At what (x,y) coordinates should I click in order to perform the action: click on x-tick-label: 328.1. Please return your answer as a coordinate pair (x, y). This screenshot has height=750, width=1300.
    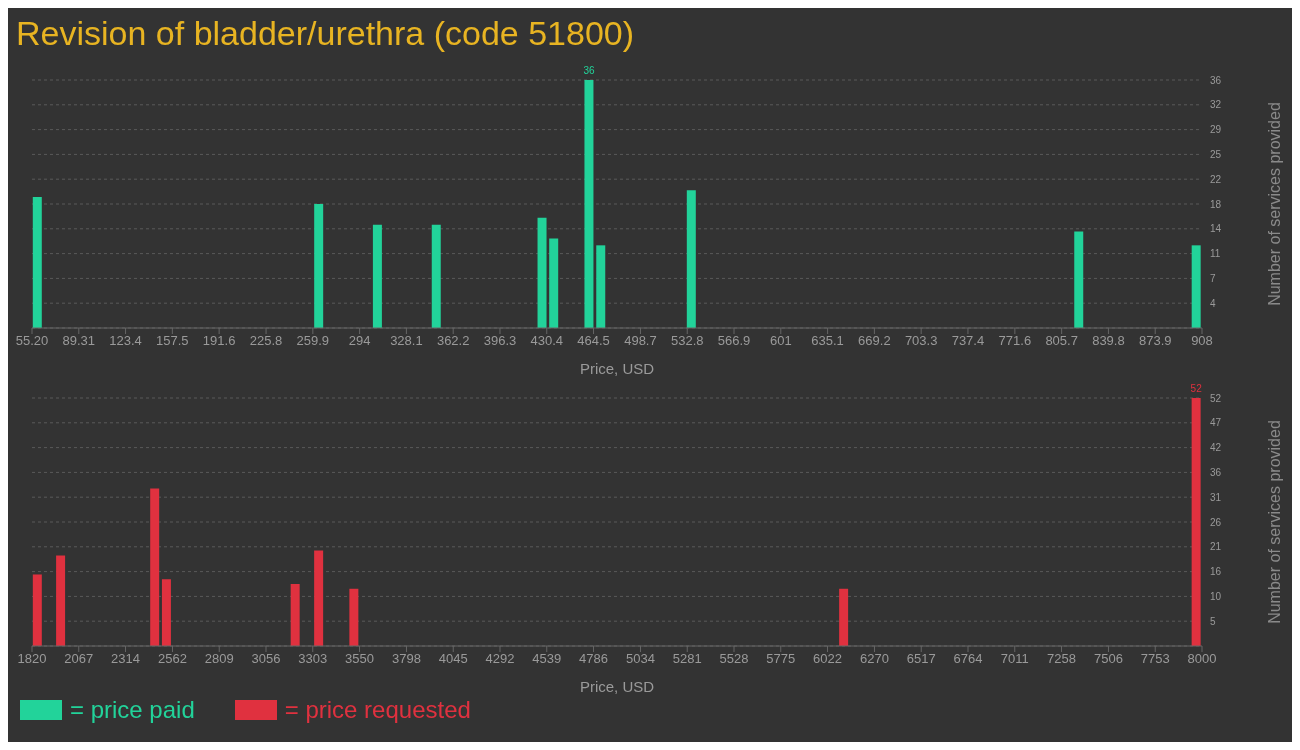
    Looking at the image, I should click on (406, 341).